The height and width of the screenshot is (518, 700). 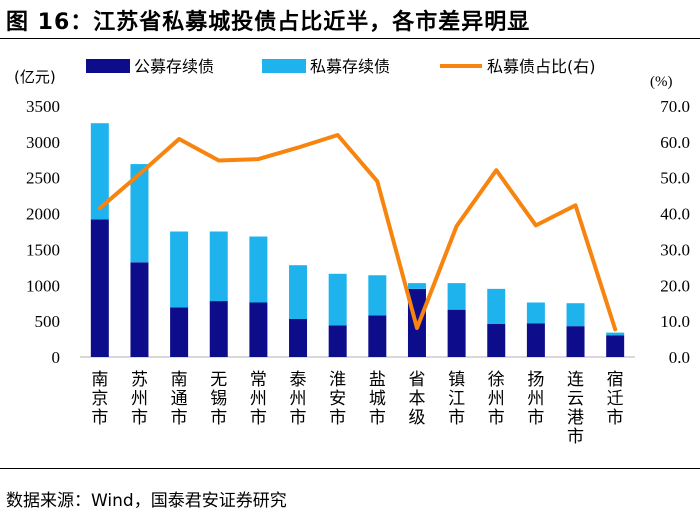 I want to click on category-label: 常州市, so click(x=258, y=399).